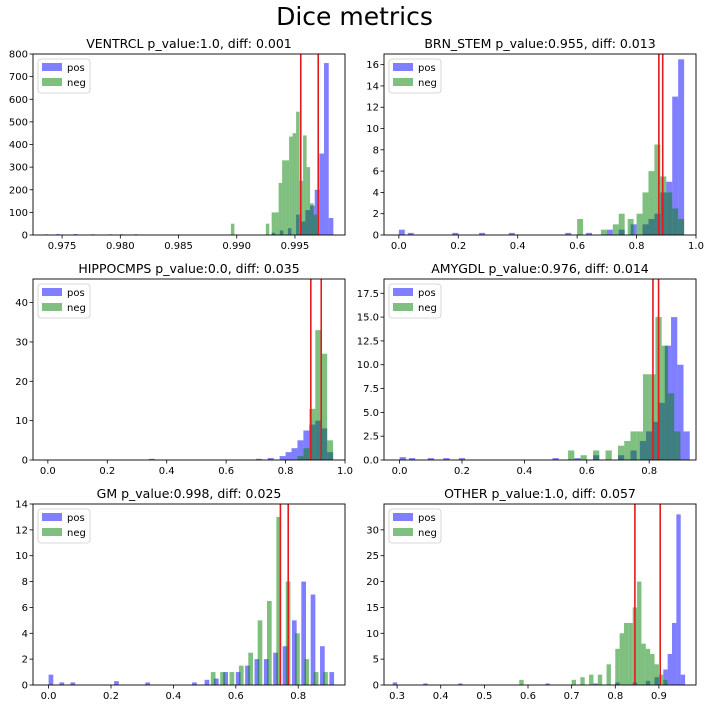  I want to click on y-tick-label: 4, so click(376, 193).